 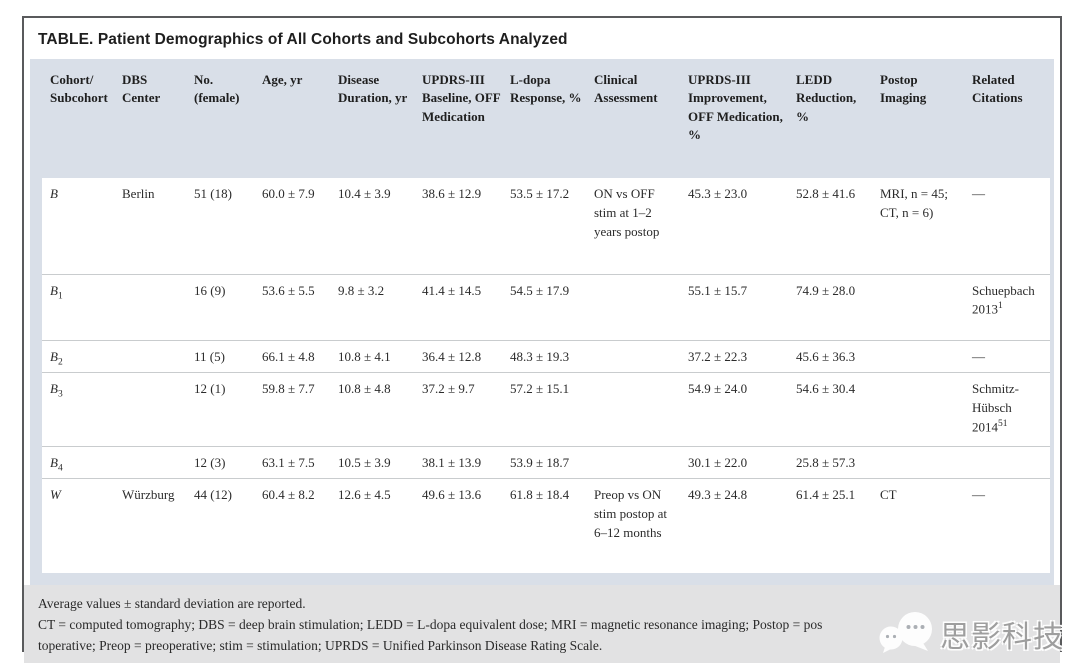 What do you see at coordinates (378, 306) in the screenshot?
I see `cell-disease-duration: 9.8 ± 3.2` at bounding box center [378, 306].